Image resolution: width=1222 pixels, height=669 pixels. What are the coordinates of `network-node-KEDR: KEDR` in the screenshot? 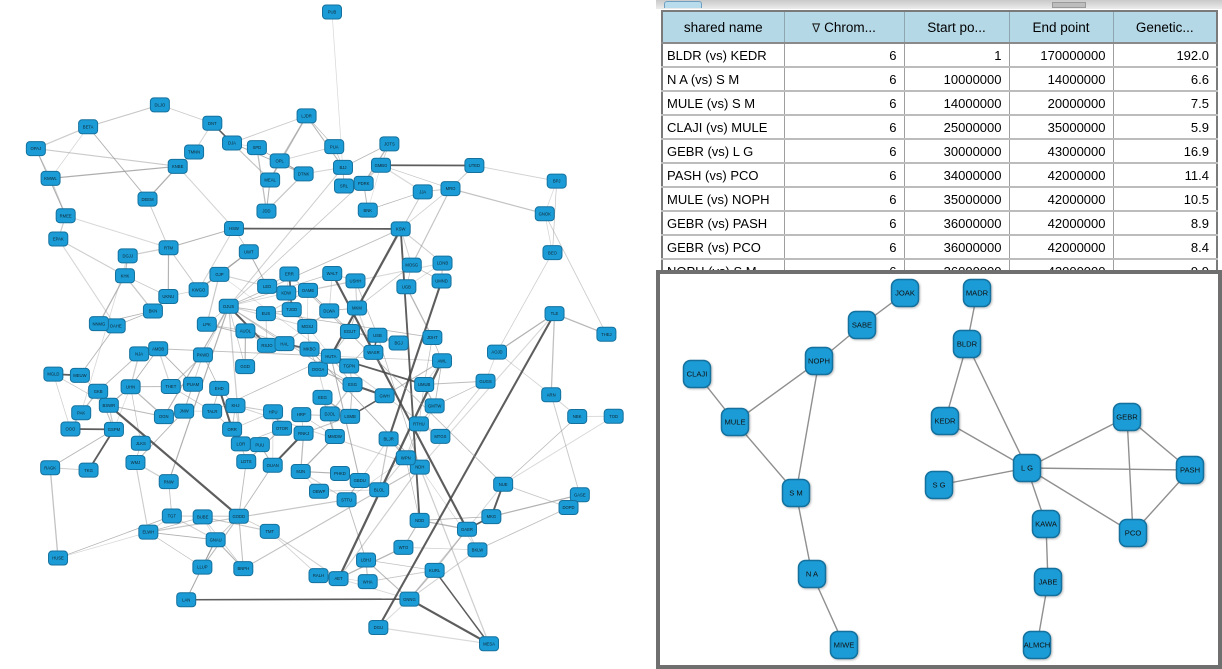 It's located at (945, 421).